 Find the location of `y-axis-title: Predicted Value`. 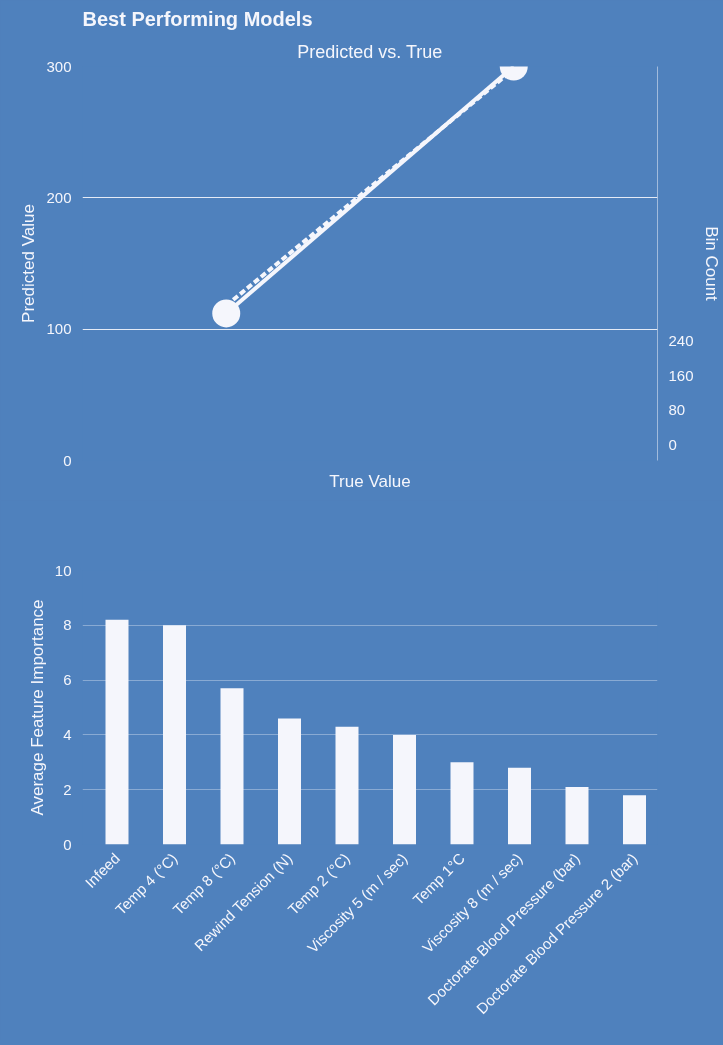

y-axis-title: Predicted Value is located at coordinates (29, 263).